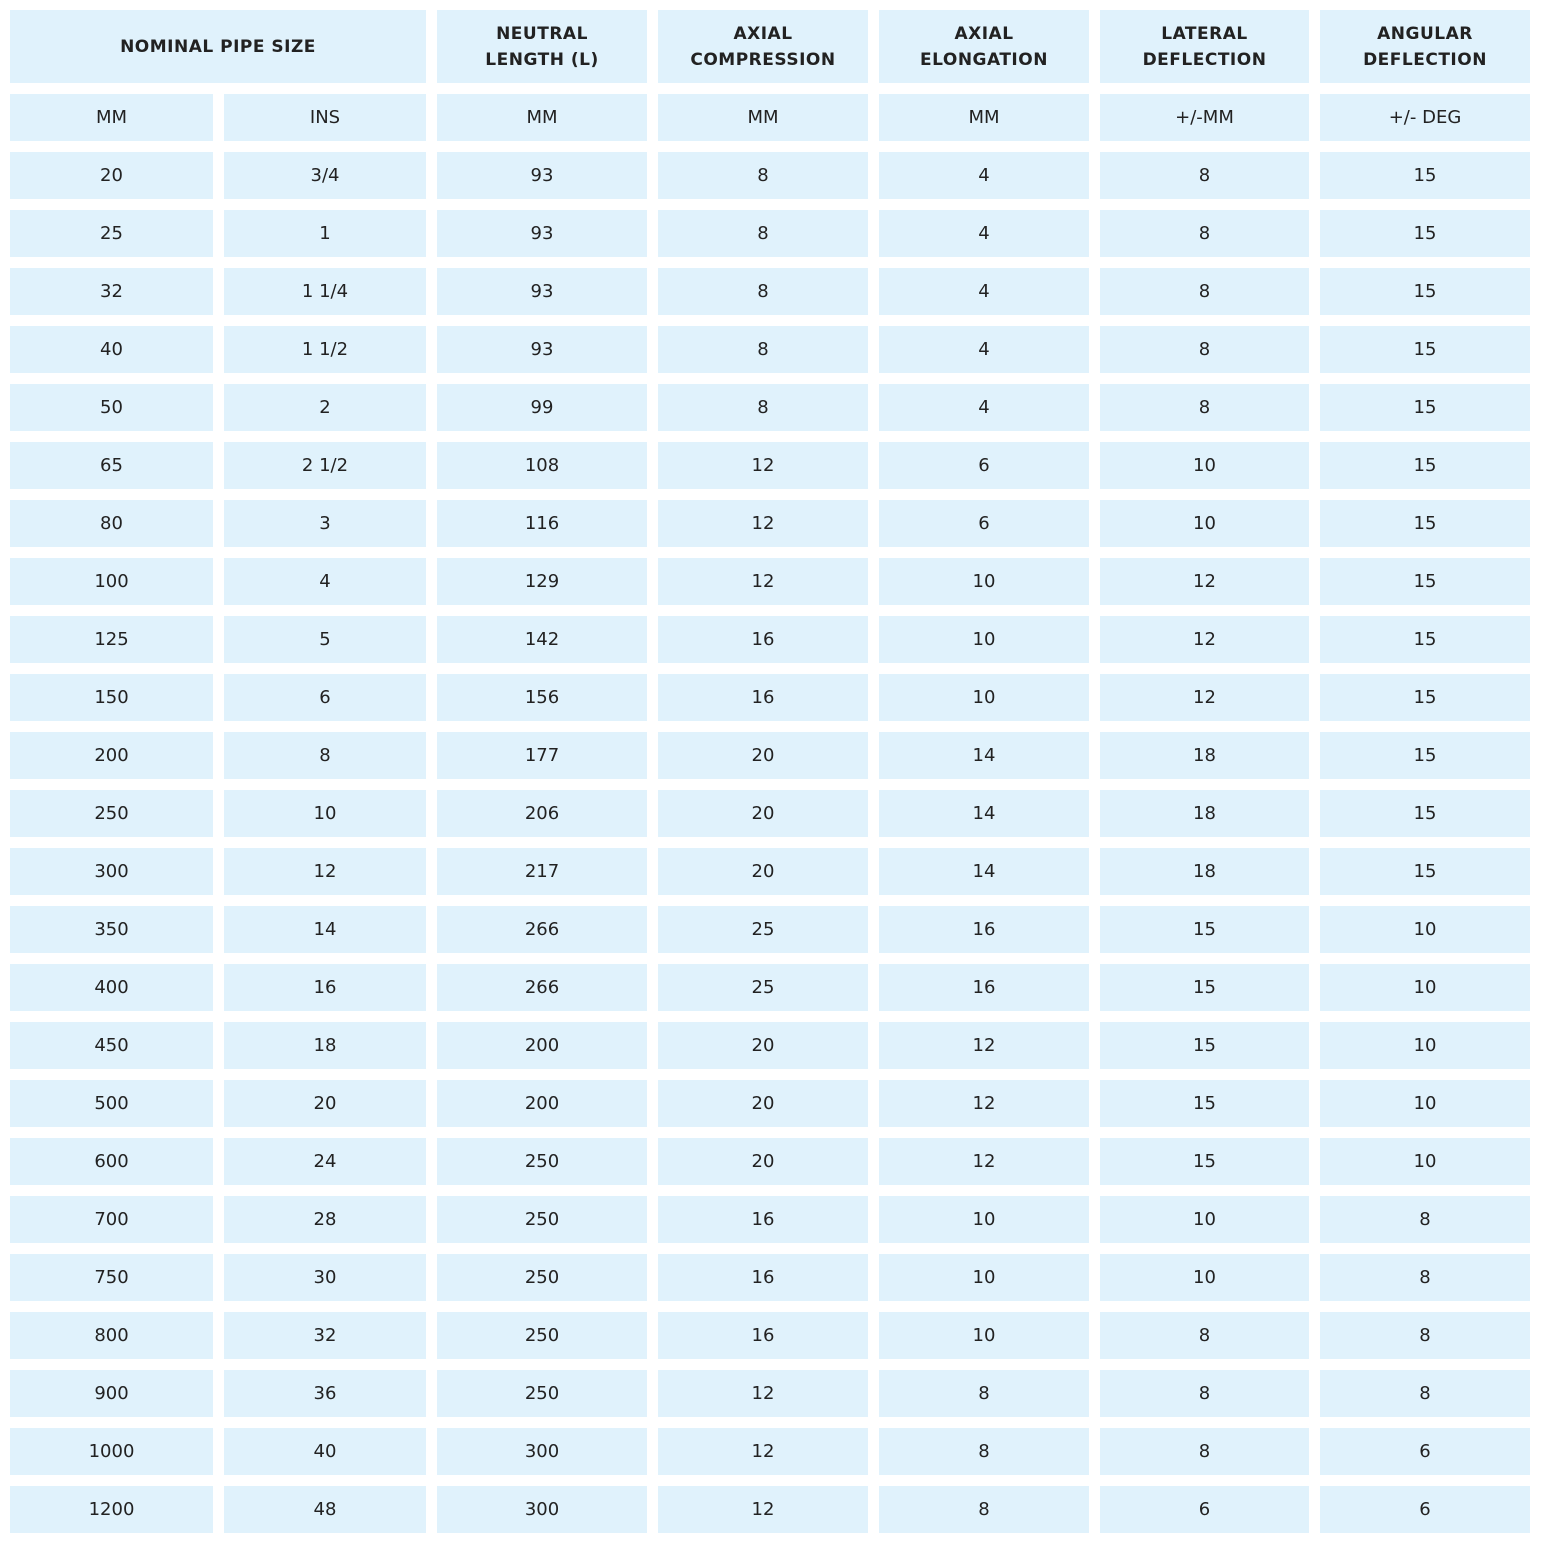 The image size is (1542, 1543). What do you see at coordinates (111, 929) in the screenshot?
I see `data-cell: 350` at bounding box center [111, 929].